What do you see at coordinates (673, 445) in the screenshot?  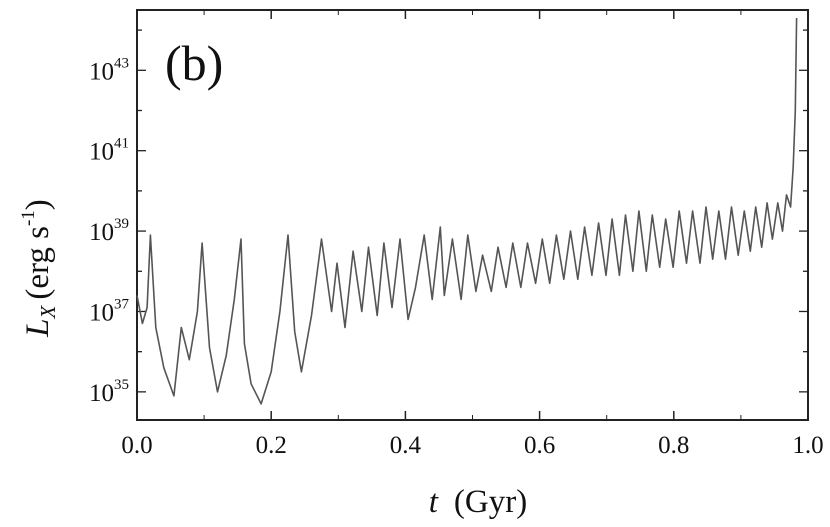 I see `x-tick-label: 0.8` at bounding box center [673, 445].